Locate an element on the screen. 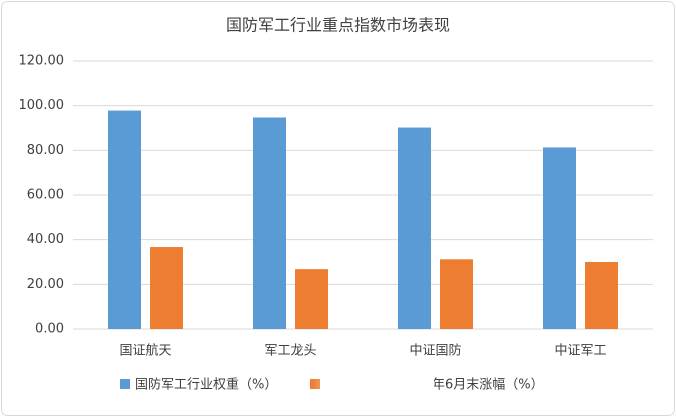 This screenshot has height=417, width=676. legend-label: 年6月末涨幅（%） is located at coordinates (488, 385).